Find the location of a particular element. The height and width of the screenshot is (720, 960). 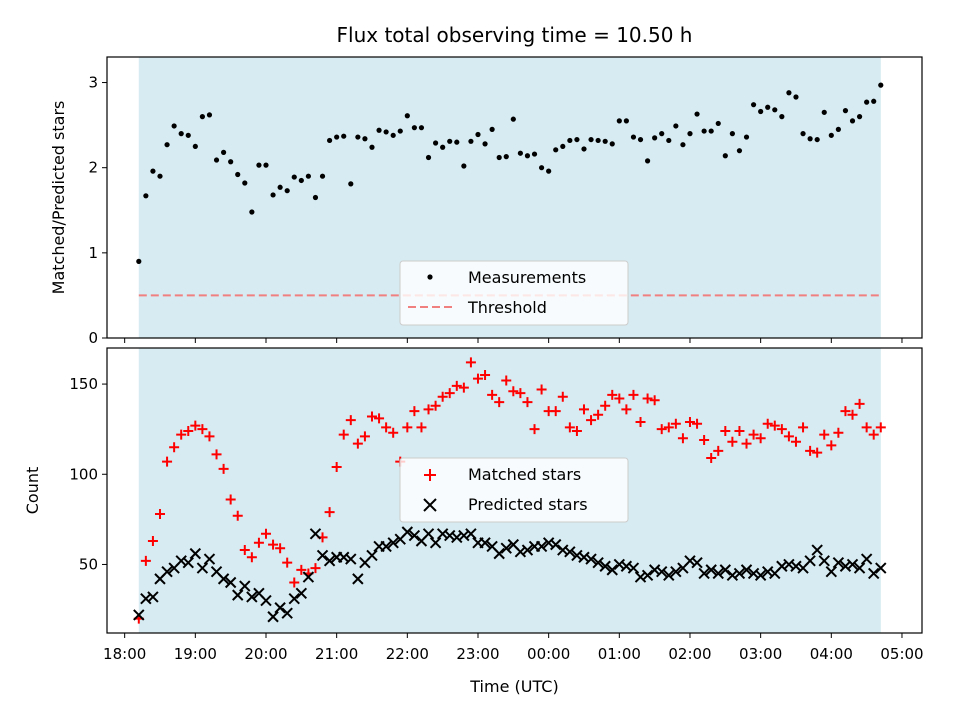

legend: Measurements Threshold is located at coordinates (514, 293).